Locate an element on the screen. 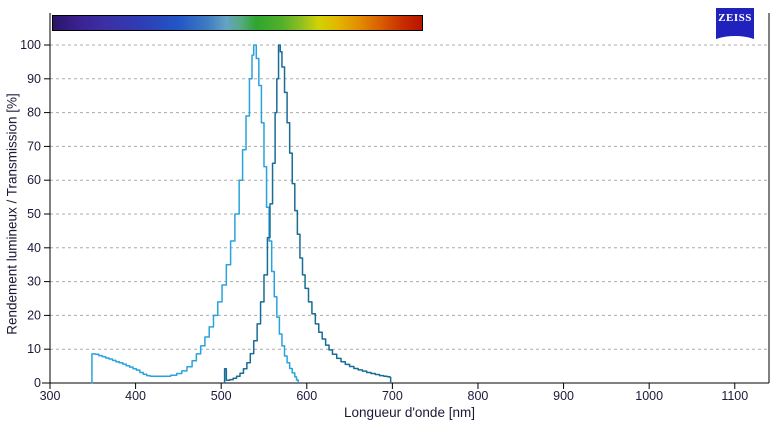 This screenshot has width=783, height=426. zeiss-logo: ZEISS is located at coordinates (735, 24).